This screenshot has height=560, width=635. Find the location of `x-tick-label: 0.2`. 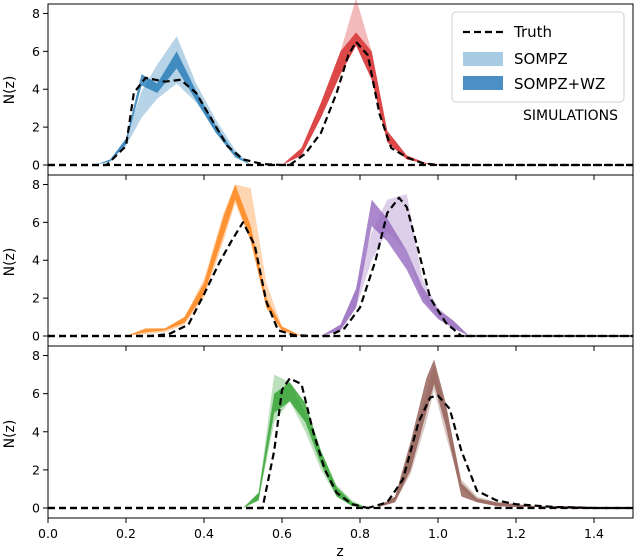

x-tick-label: 0.2 is located at coordinates (126, 533).